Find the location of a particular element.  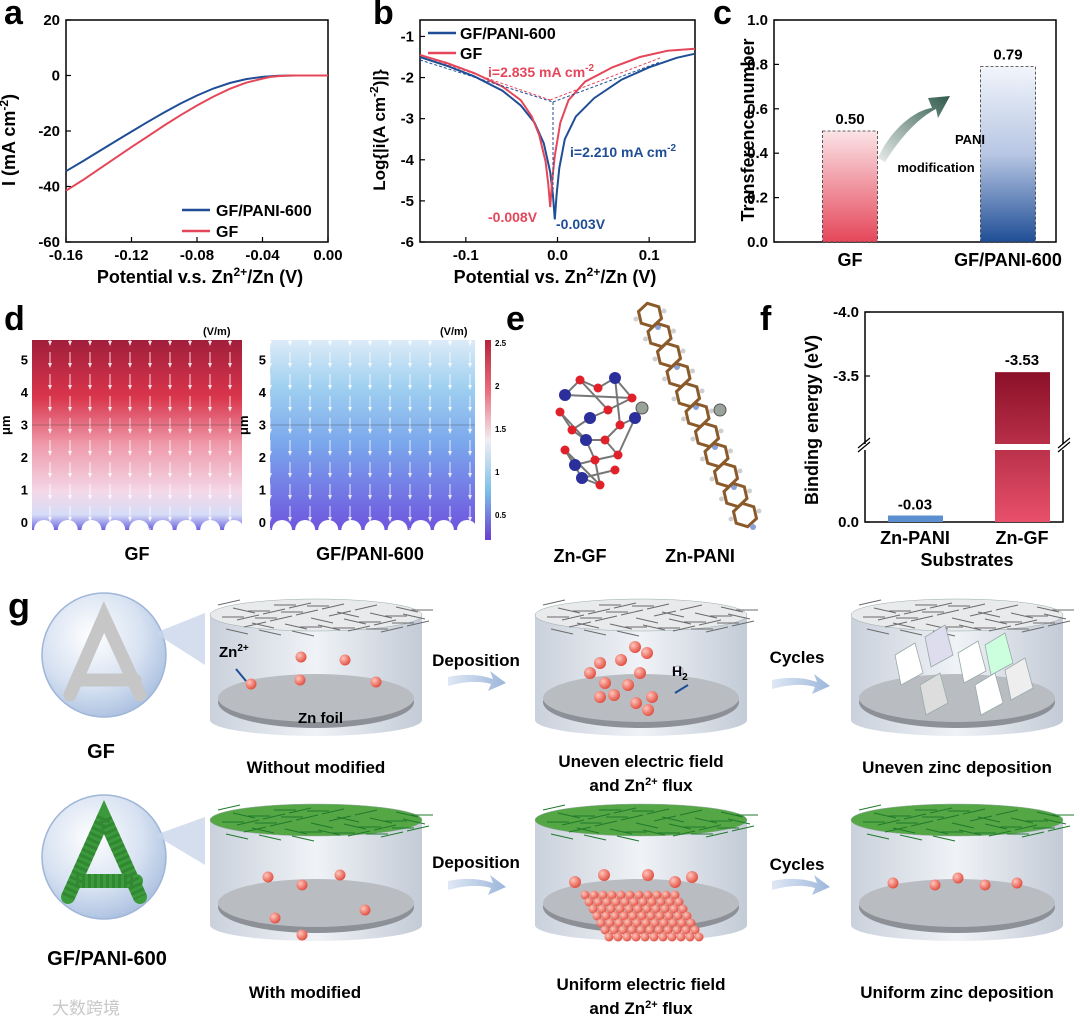

h2-bubble is located at coordinates (678, 671).